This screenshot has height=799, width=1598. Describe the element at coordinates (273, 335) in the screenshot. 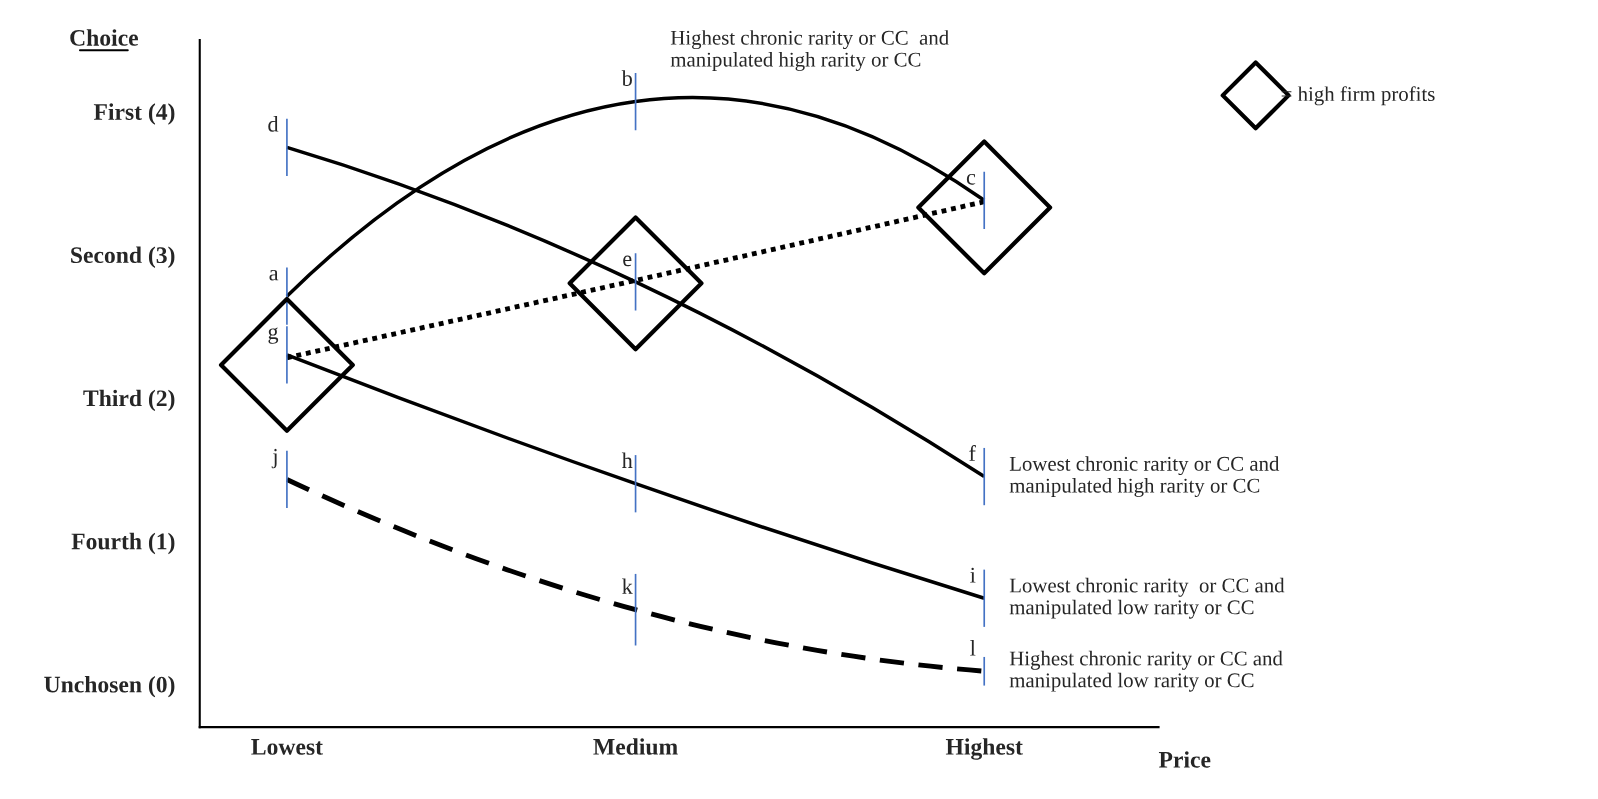

I see `annotation: g` at that location.